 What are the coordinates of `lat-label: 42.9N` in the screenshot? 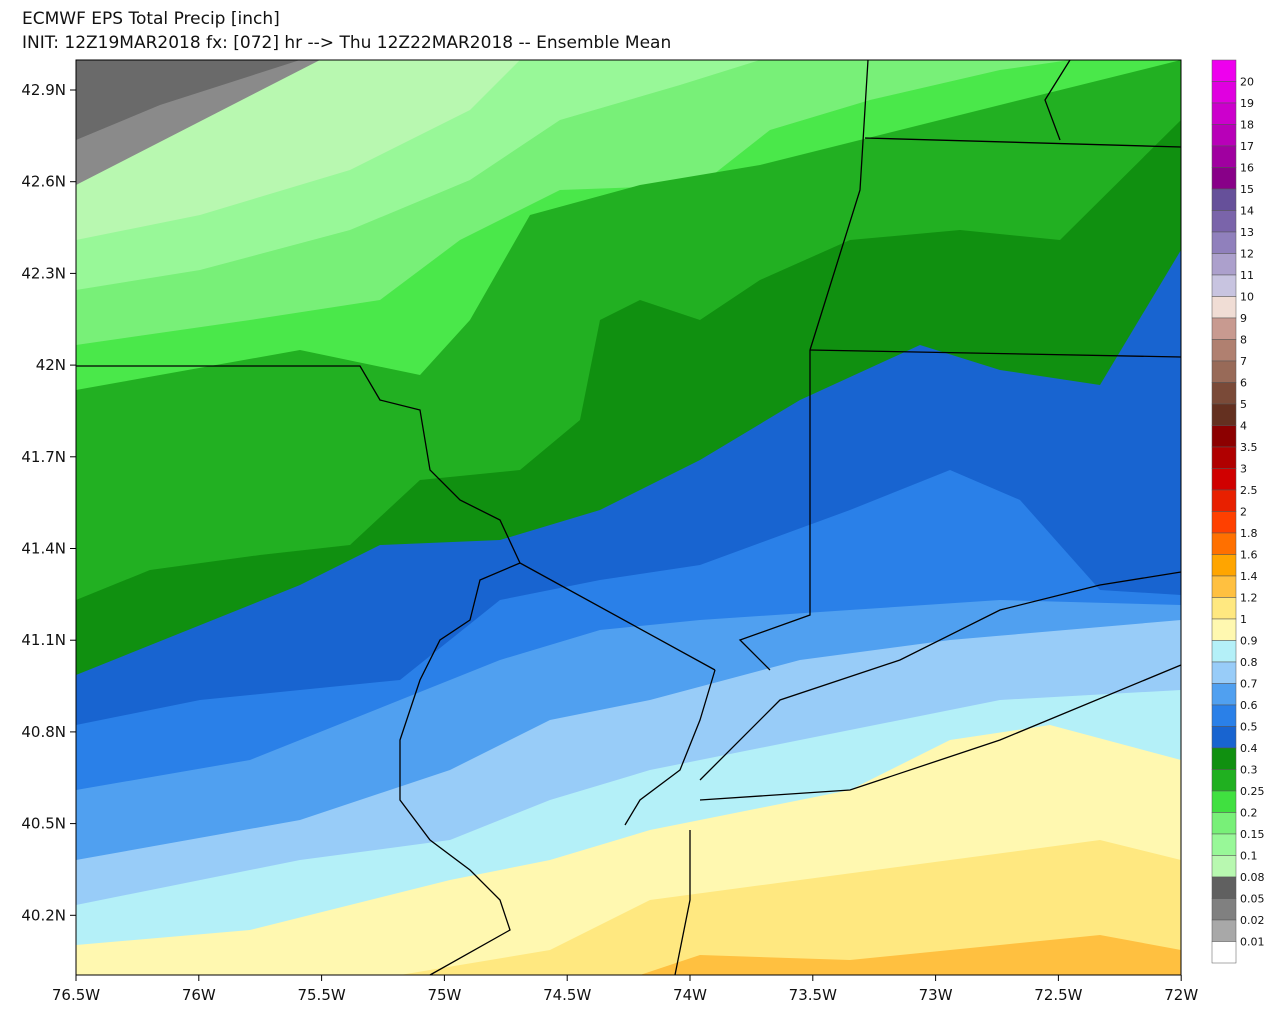 It's located at (43, 90).